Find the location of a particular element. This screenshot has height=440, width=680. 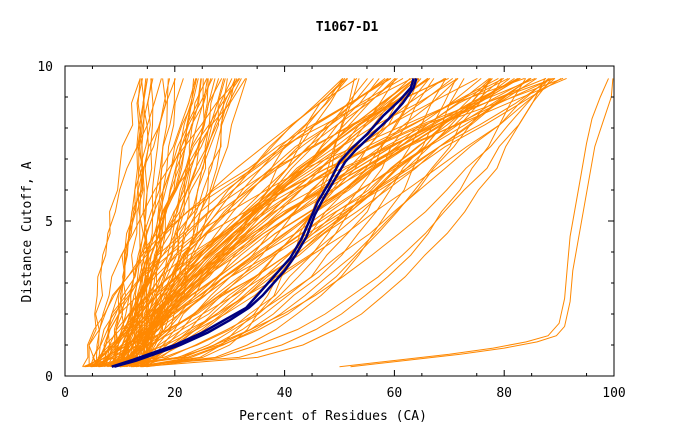

x-tick-label: 80 is located at coordinates (504, 393).